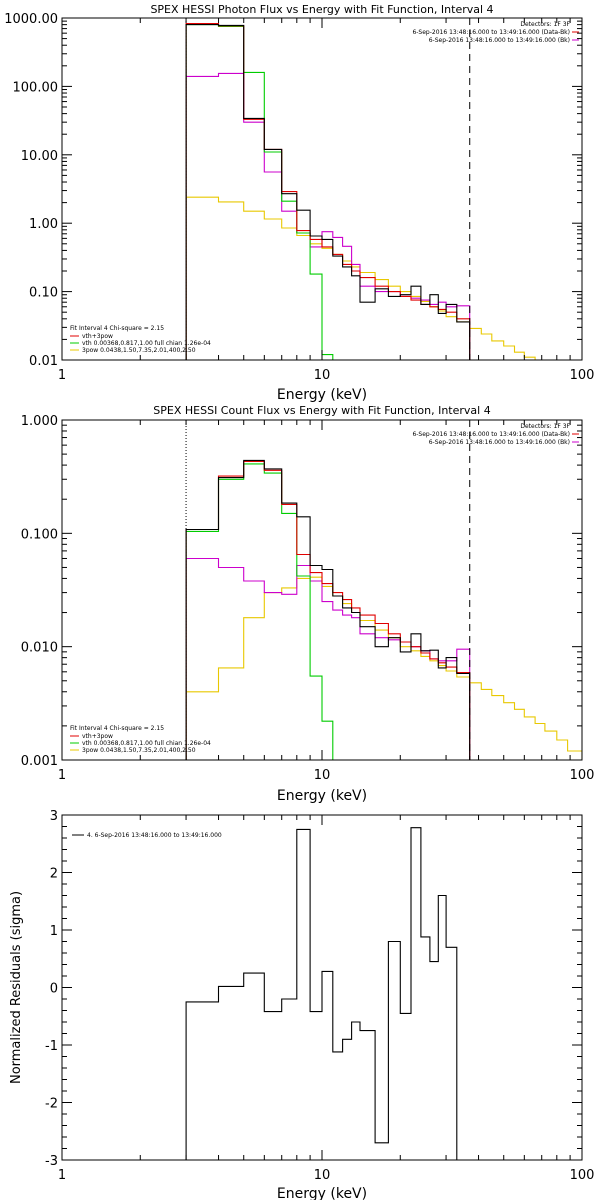 The image size is (600, 1200). What do you see at coordinates (54, 989) in the screenshot?
I see `y-tick-label: 0` at bounding box center [54, 989].